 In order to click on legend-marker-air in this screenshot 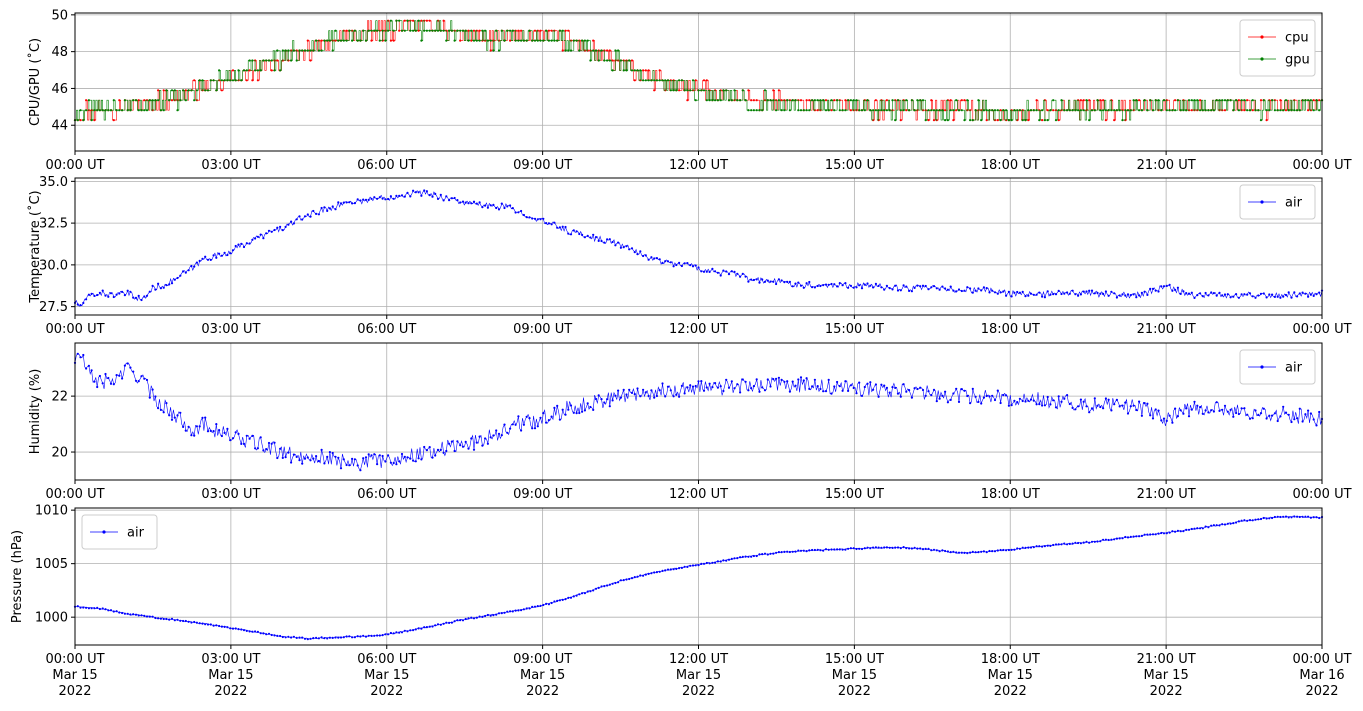, I will do `click(1262, 367)`.